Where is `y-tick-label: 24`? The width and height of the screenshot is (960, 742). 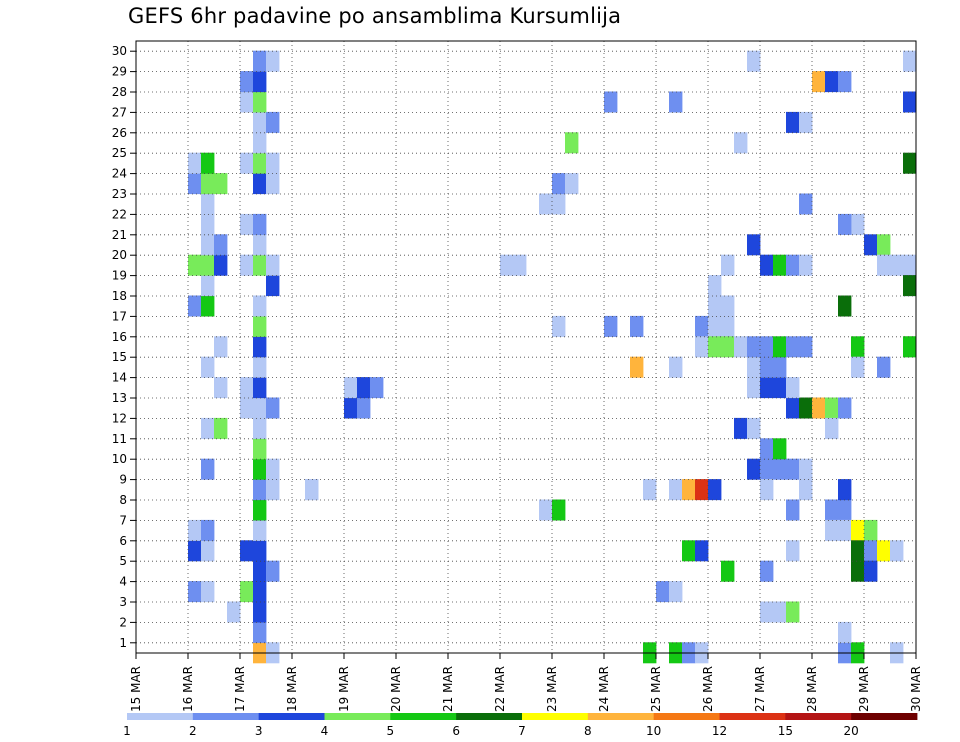 y-tick-label: 24 is located at coordinates (119, 174).